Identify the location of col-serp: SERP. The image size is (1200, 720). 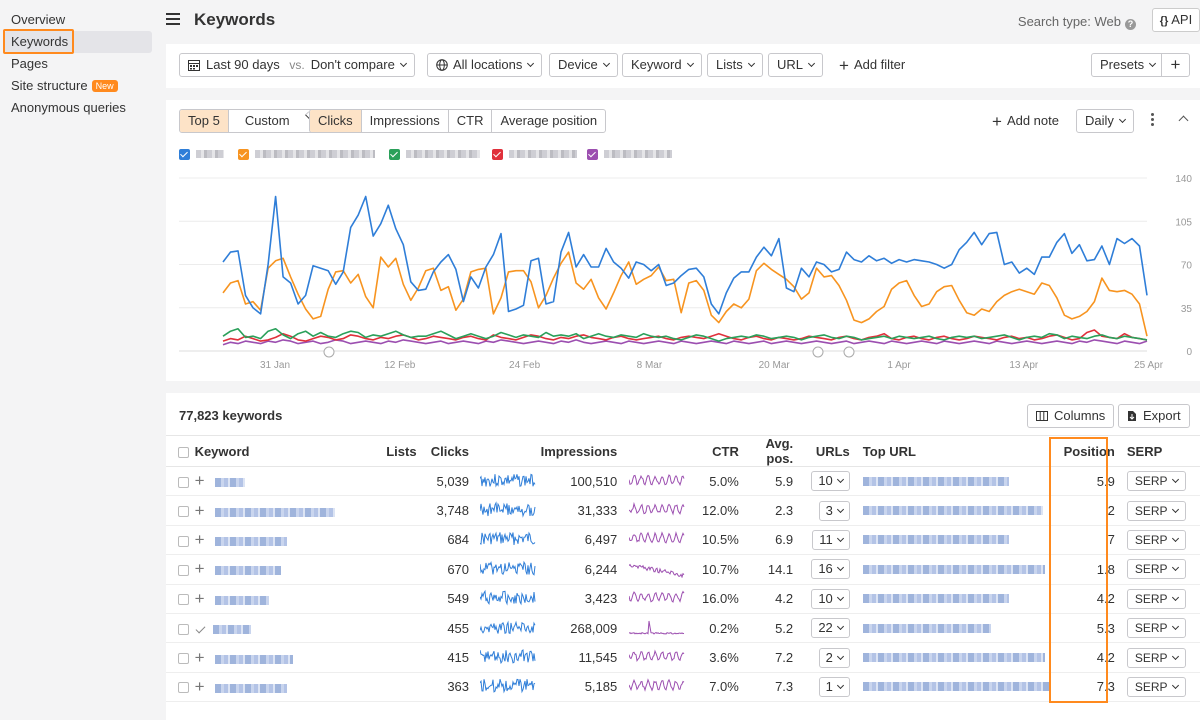
(1160, 451).